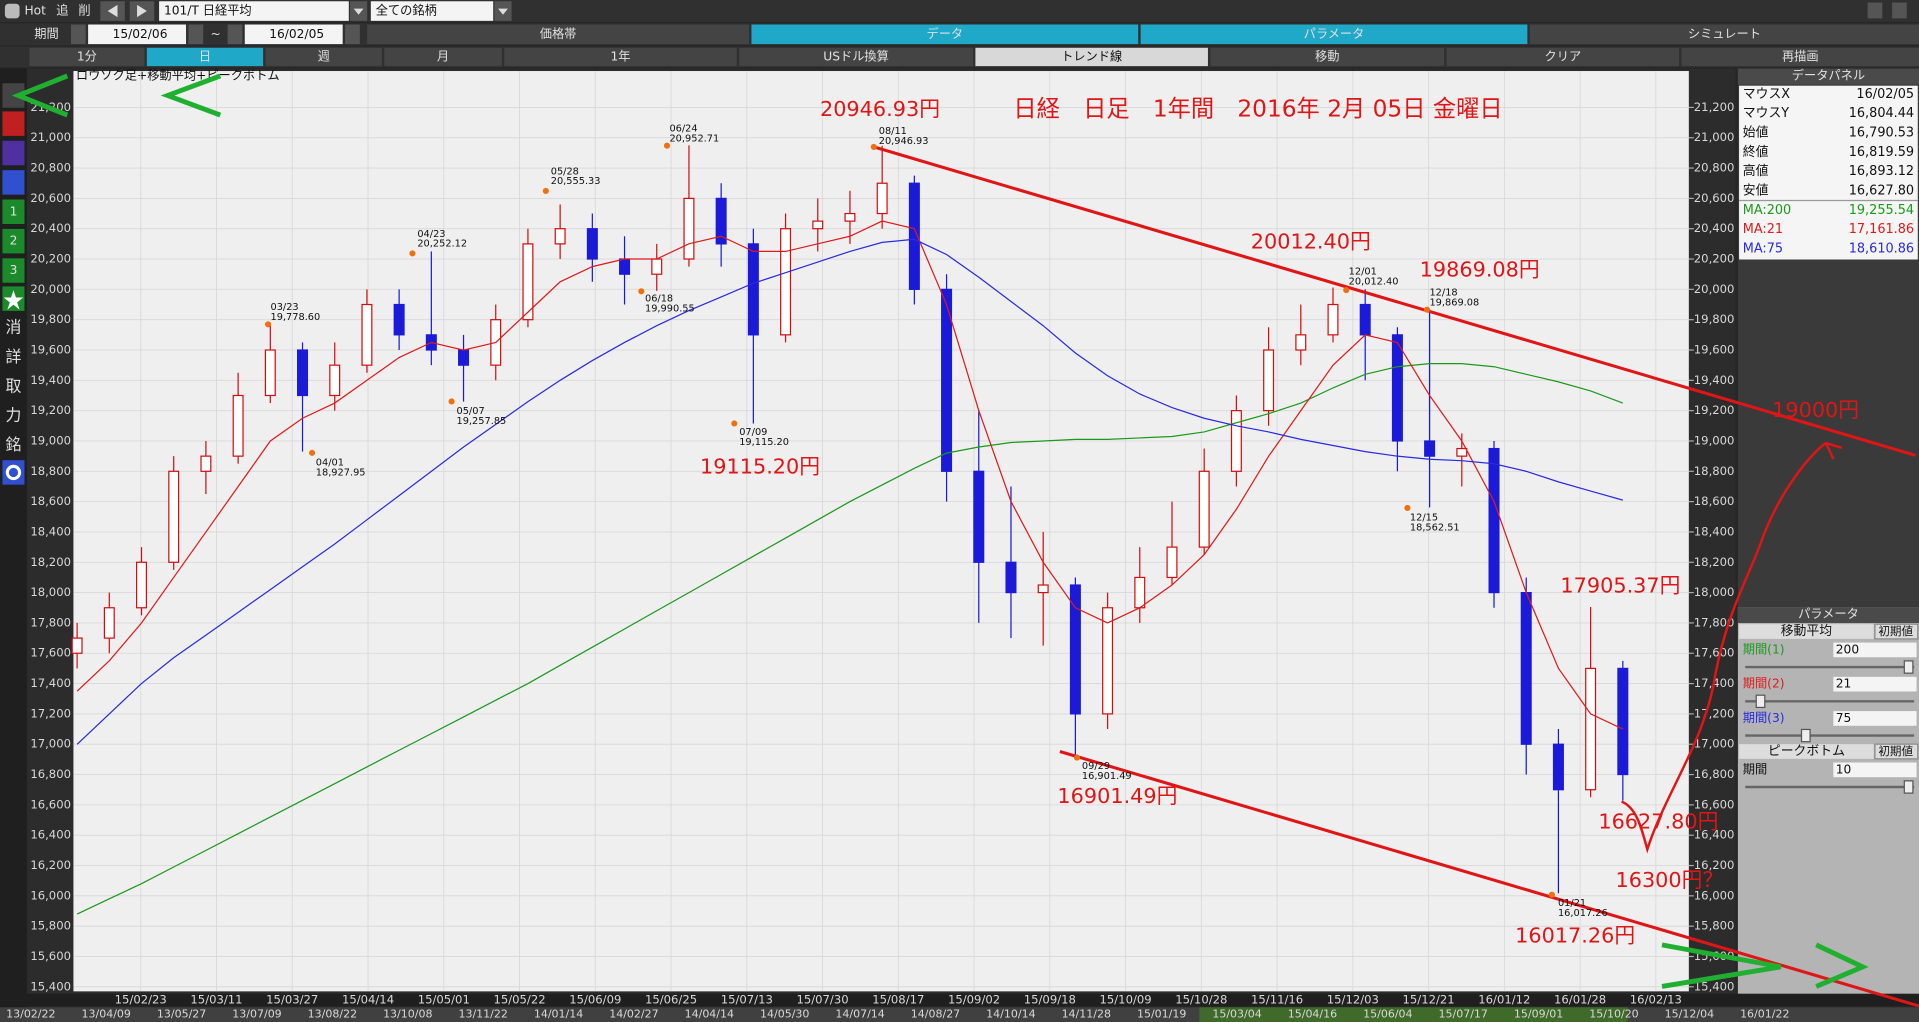  I want to click on delete-button: 削, so click(84, 11).